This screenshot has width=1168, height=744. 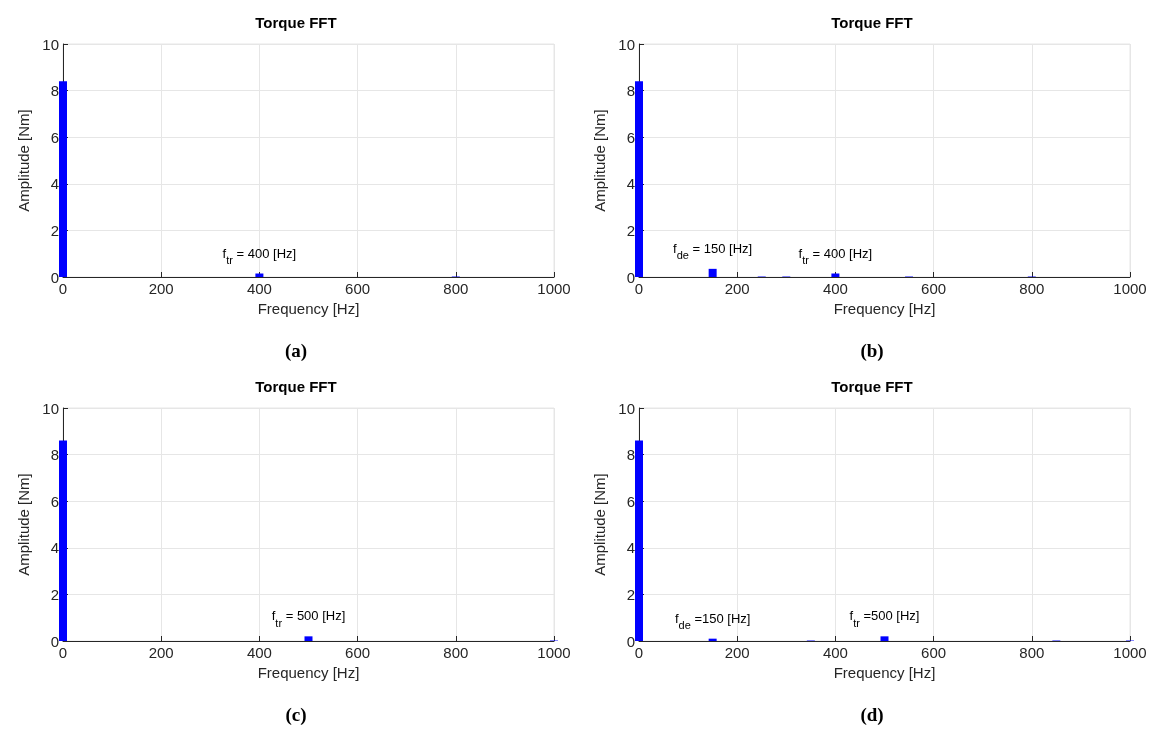 What do you see at coordinates (872, 715) in the screenshot?
I see `text: (d)` at bounding box center [872, 715].